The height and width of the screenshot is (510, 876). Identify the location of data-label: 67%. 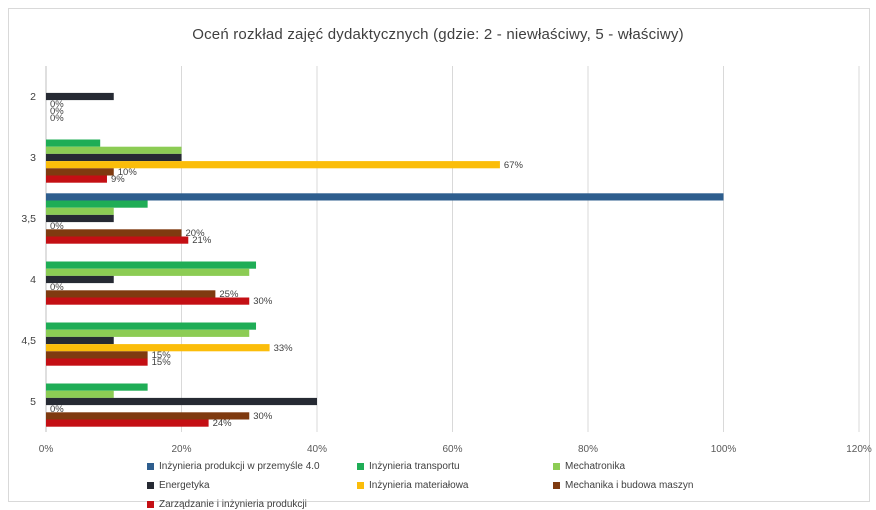
(514, 165).